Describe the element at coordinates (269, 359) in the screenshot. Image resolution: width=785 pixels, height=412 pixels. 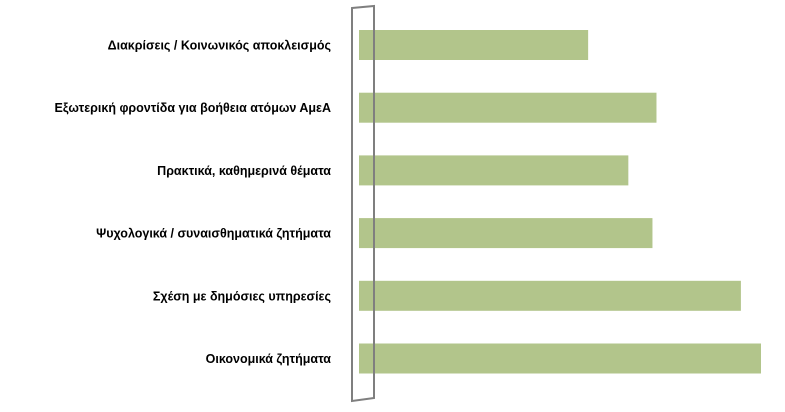
I see `category-label-6: Οικονομικά ζητήματα` at that location.